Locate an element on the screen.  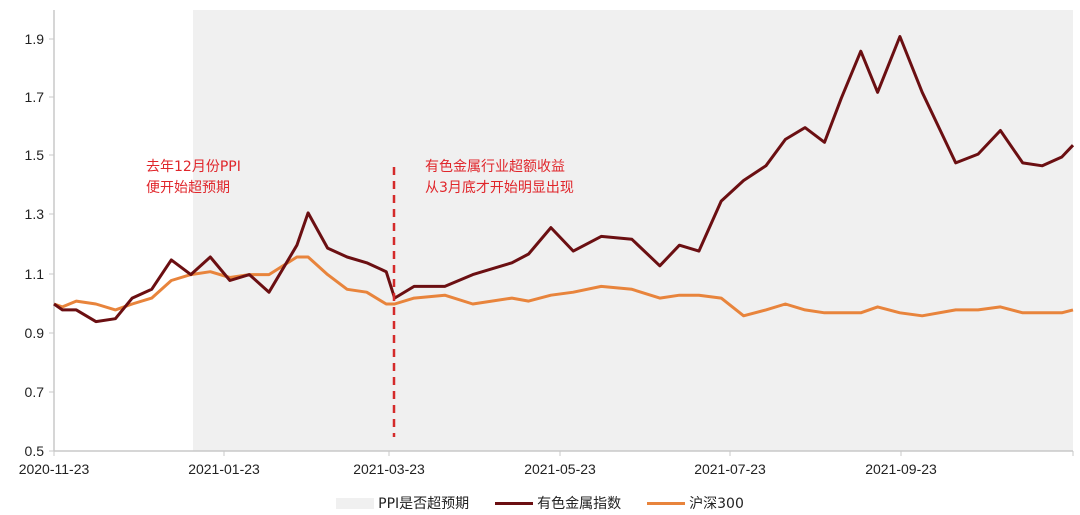
series-line-hs300 is located at coordinates (563, 286).